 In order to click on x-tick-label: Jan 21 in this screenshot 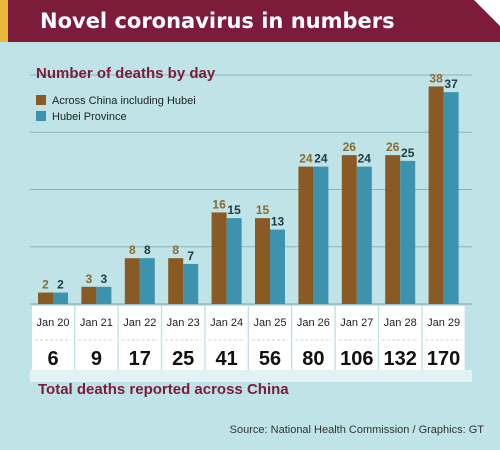, I will do `click(96, 323)`.